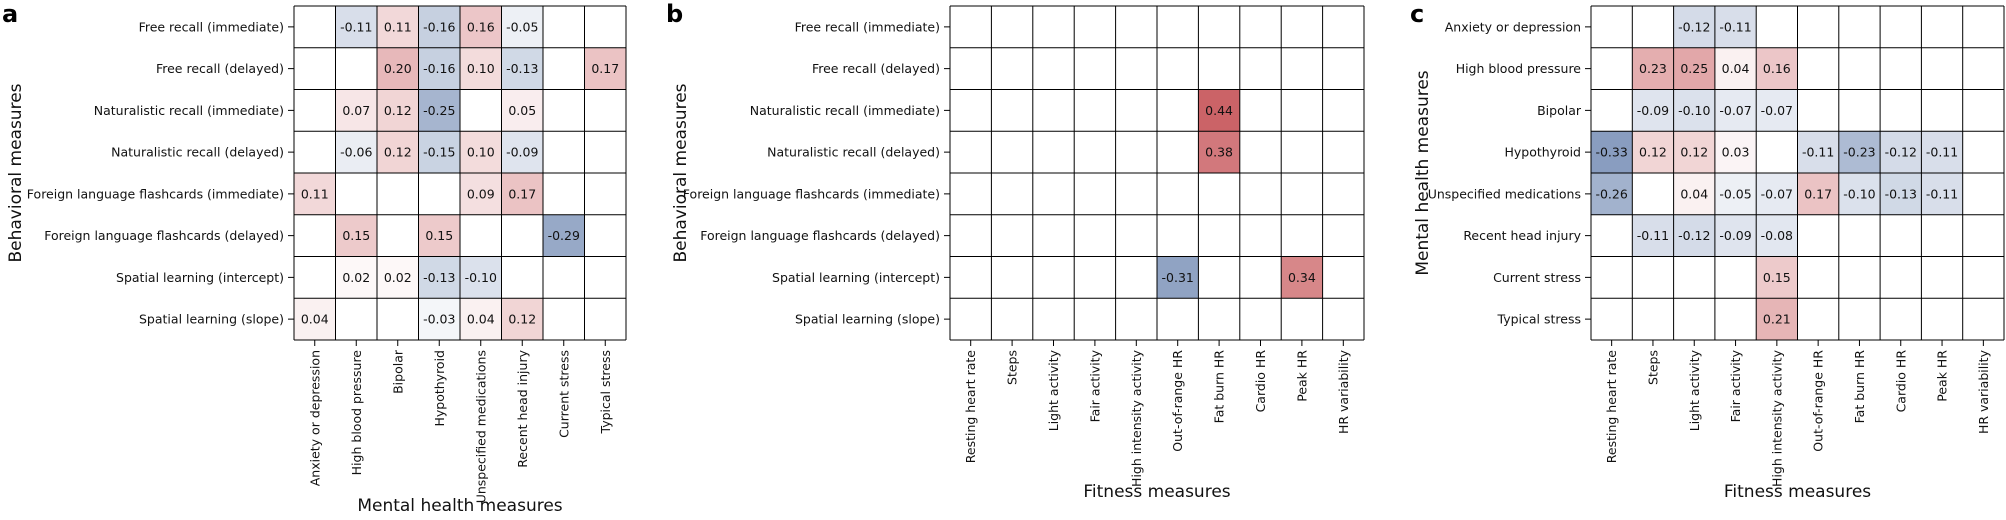 Image resolution: width=2006 pixels, height=520 pixels. Describe the element at coordinates (522, 26) in the screenshot. I see `cell-value-label: -0.05` at that location.